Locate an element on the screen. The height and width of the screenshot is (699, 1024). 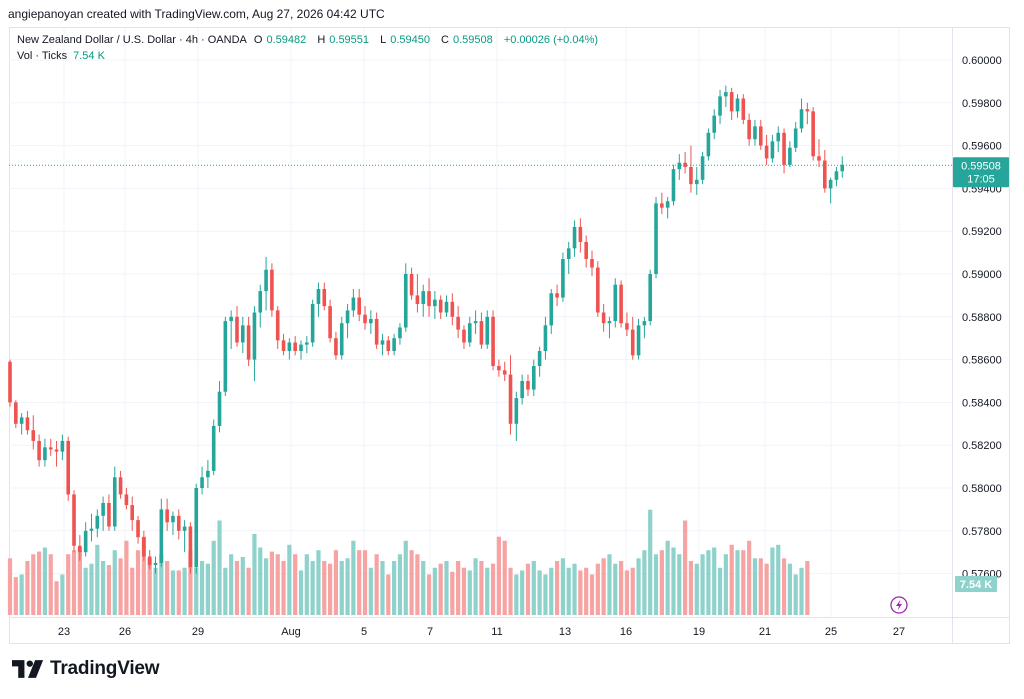
lightning-icon is located at coordinates (899, 605).